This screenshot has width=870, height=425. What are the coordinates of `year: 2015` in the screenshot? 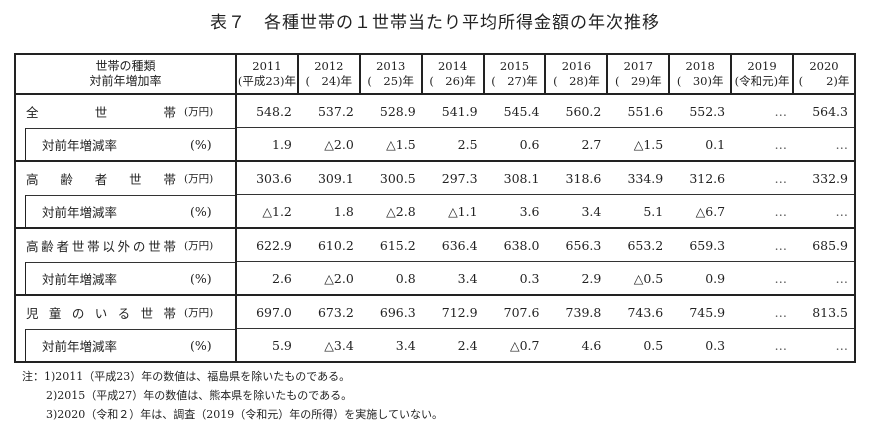 It's located at (514, 66).